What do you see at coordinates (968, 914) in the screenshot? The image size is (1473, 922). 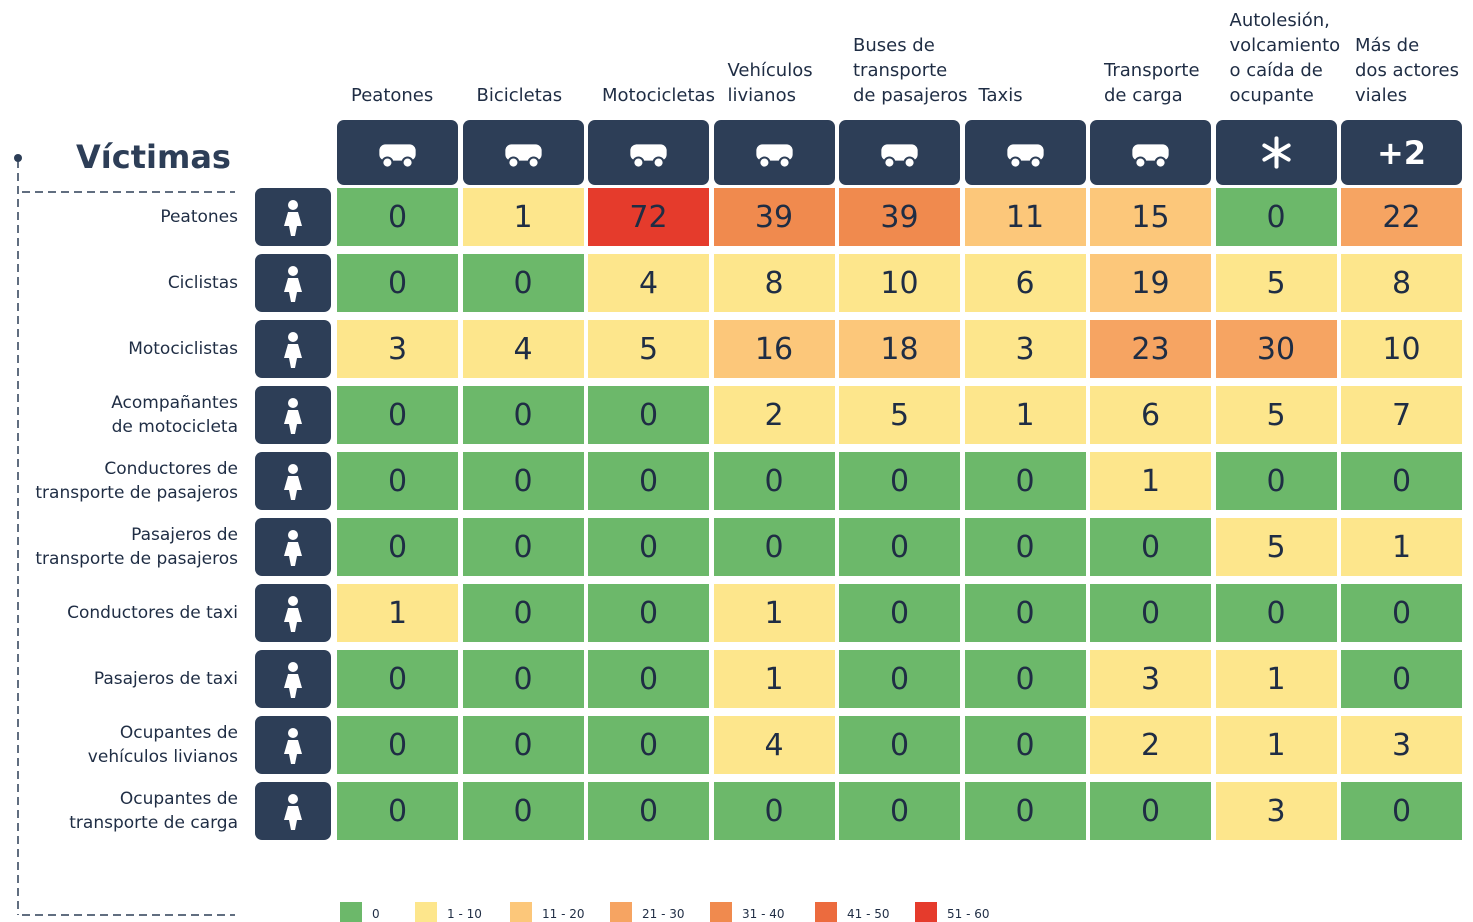 I see `legend-label: 51 - 60` at bounding box center [968, 914].